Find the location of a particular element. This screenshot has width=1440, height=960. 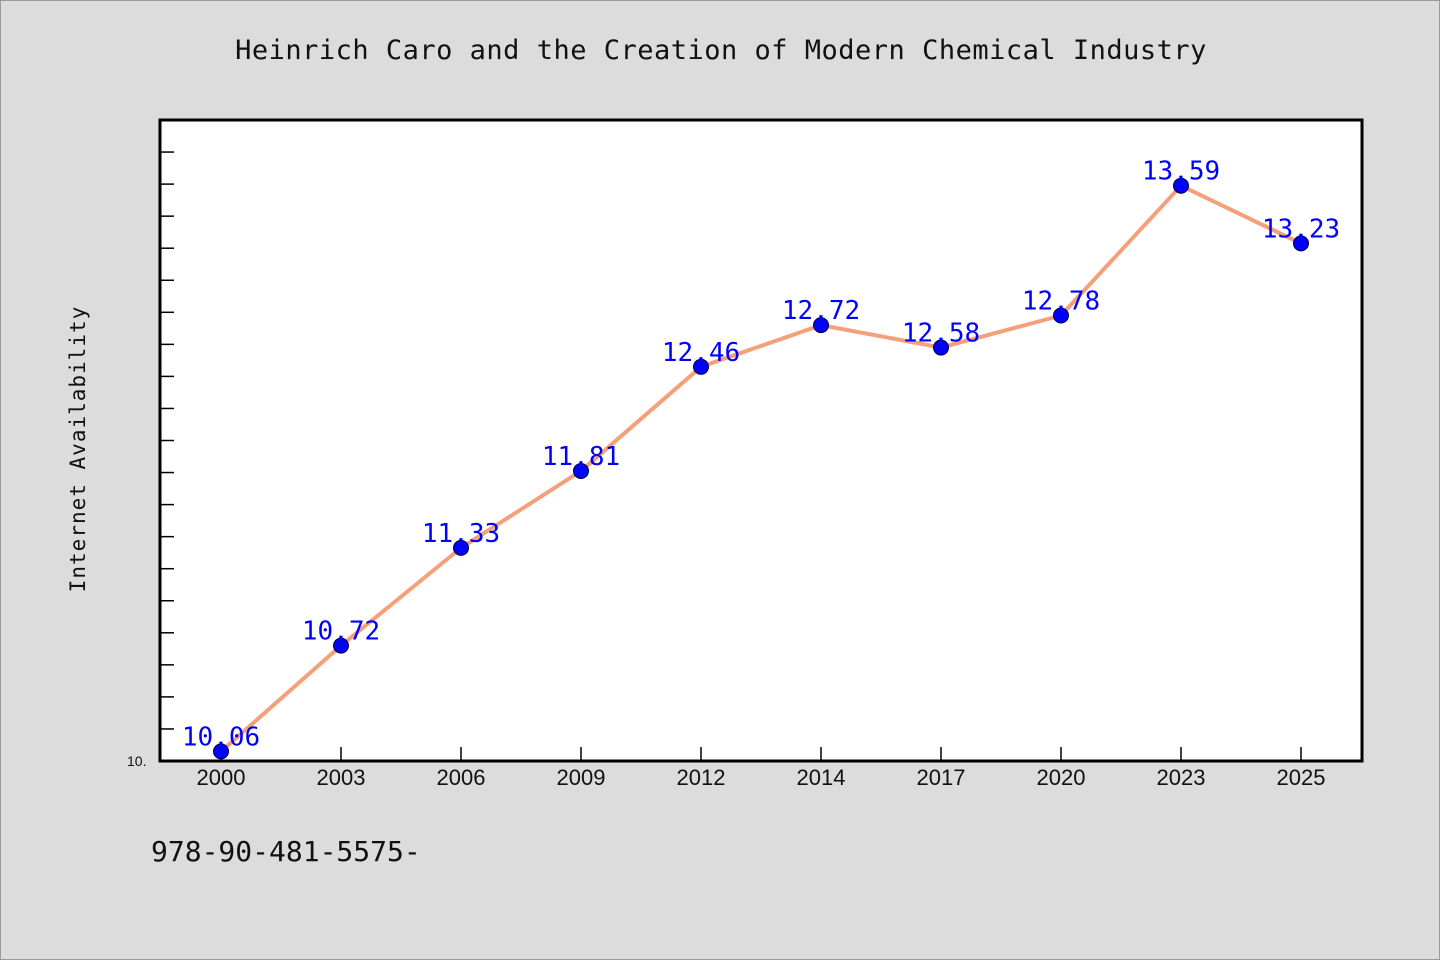

data-label: 11.81 is located at coordinates (581, 457).